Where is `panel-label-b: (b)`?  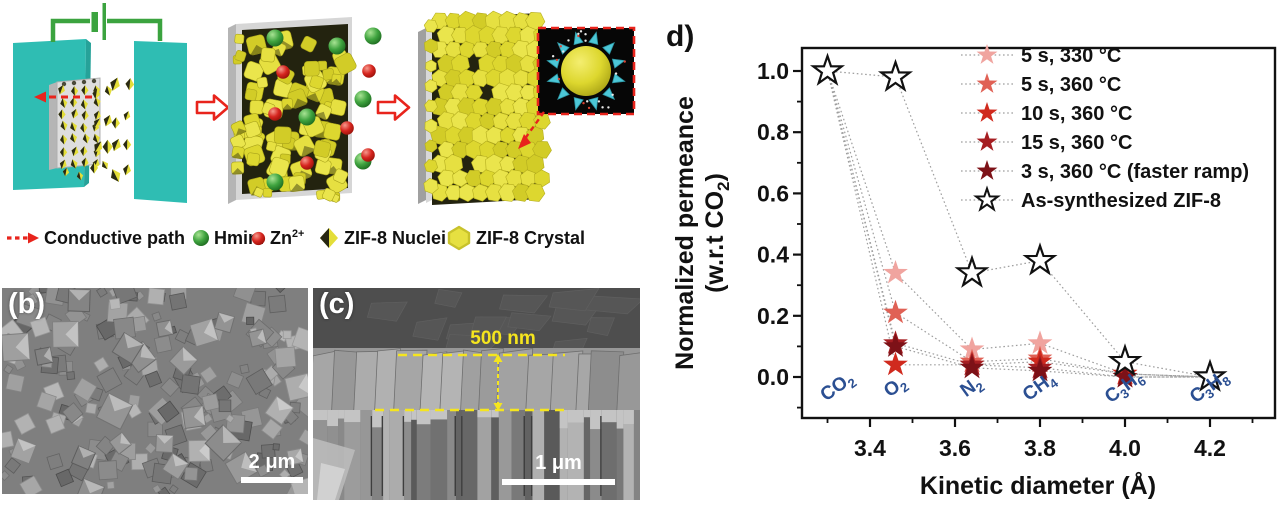 panel-label-b: (b) is located at coordinates (27, 304).